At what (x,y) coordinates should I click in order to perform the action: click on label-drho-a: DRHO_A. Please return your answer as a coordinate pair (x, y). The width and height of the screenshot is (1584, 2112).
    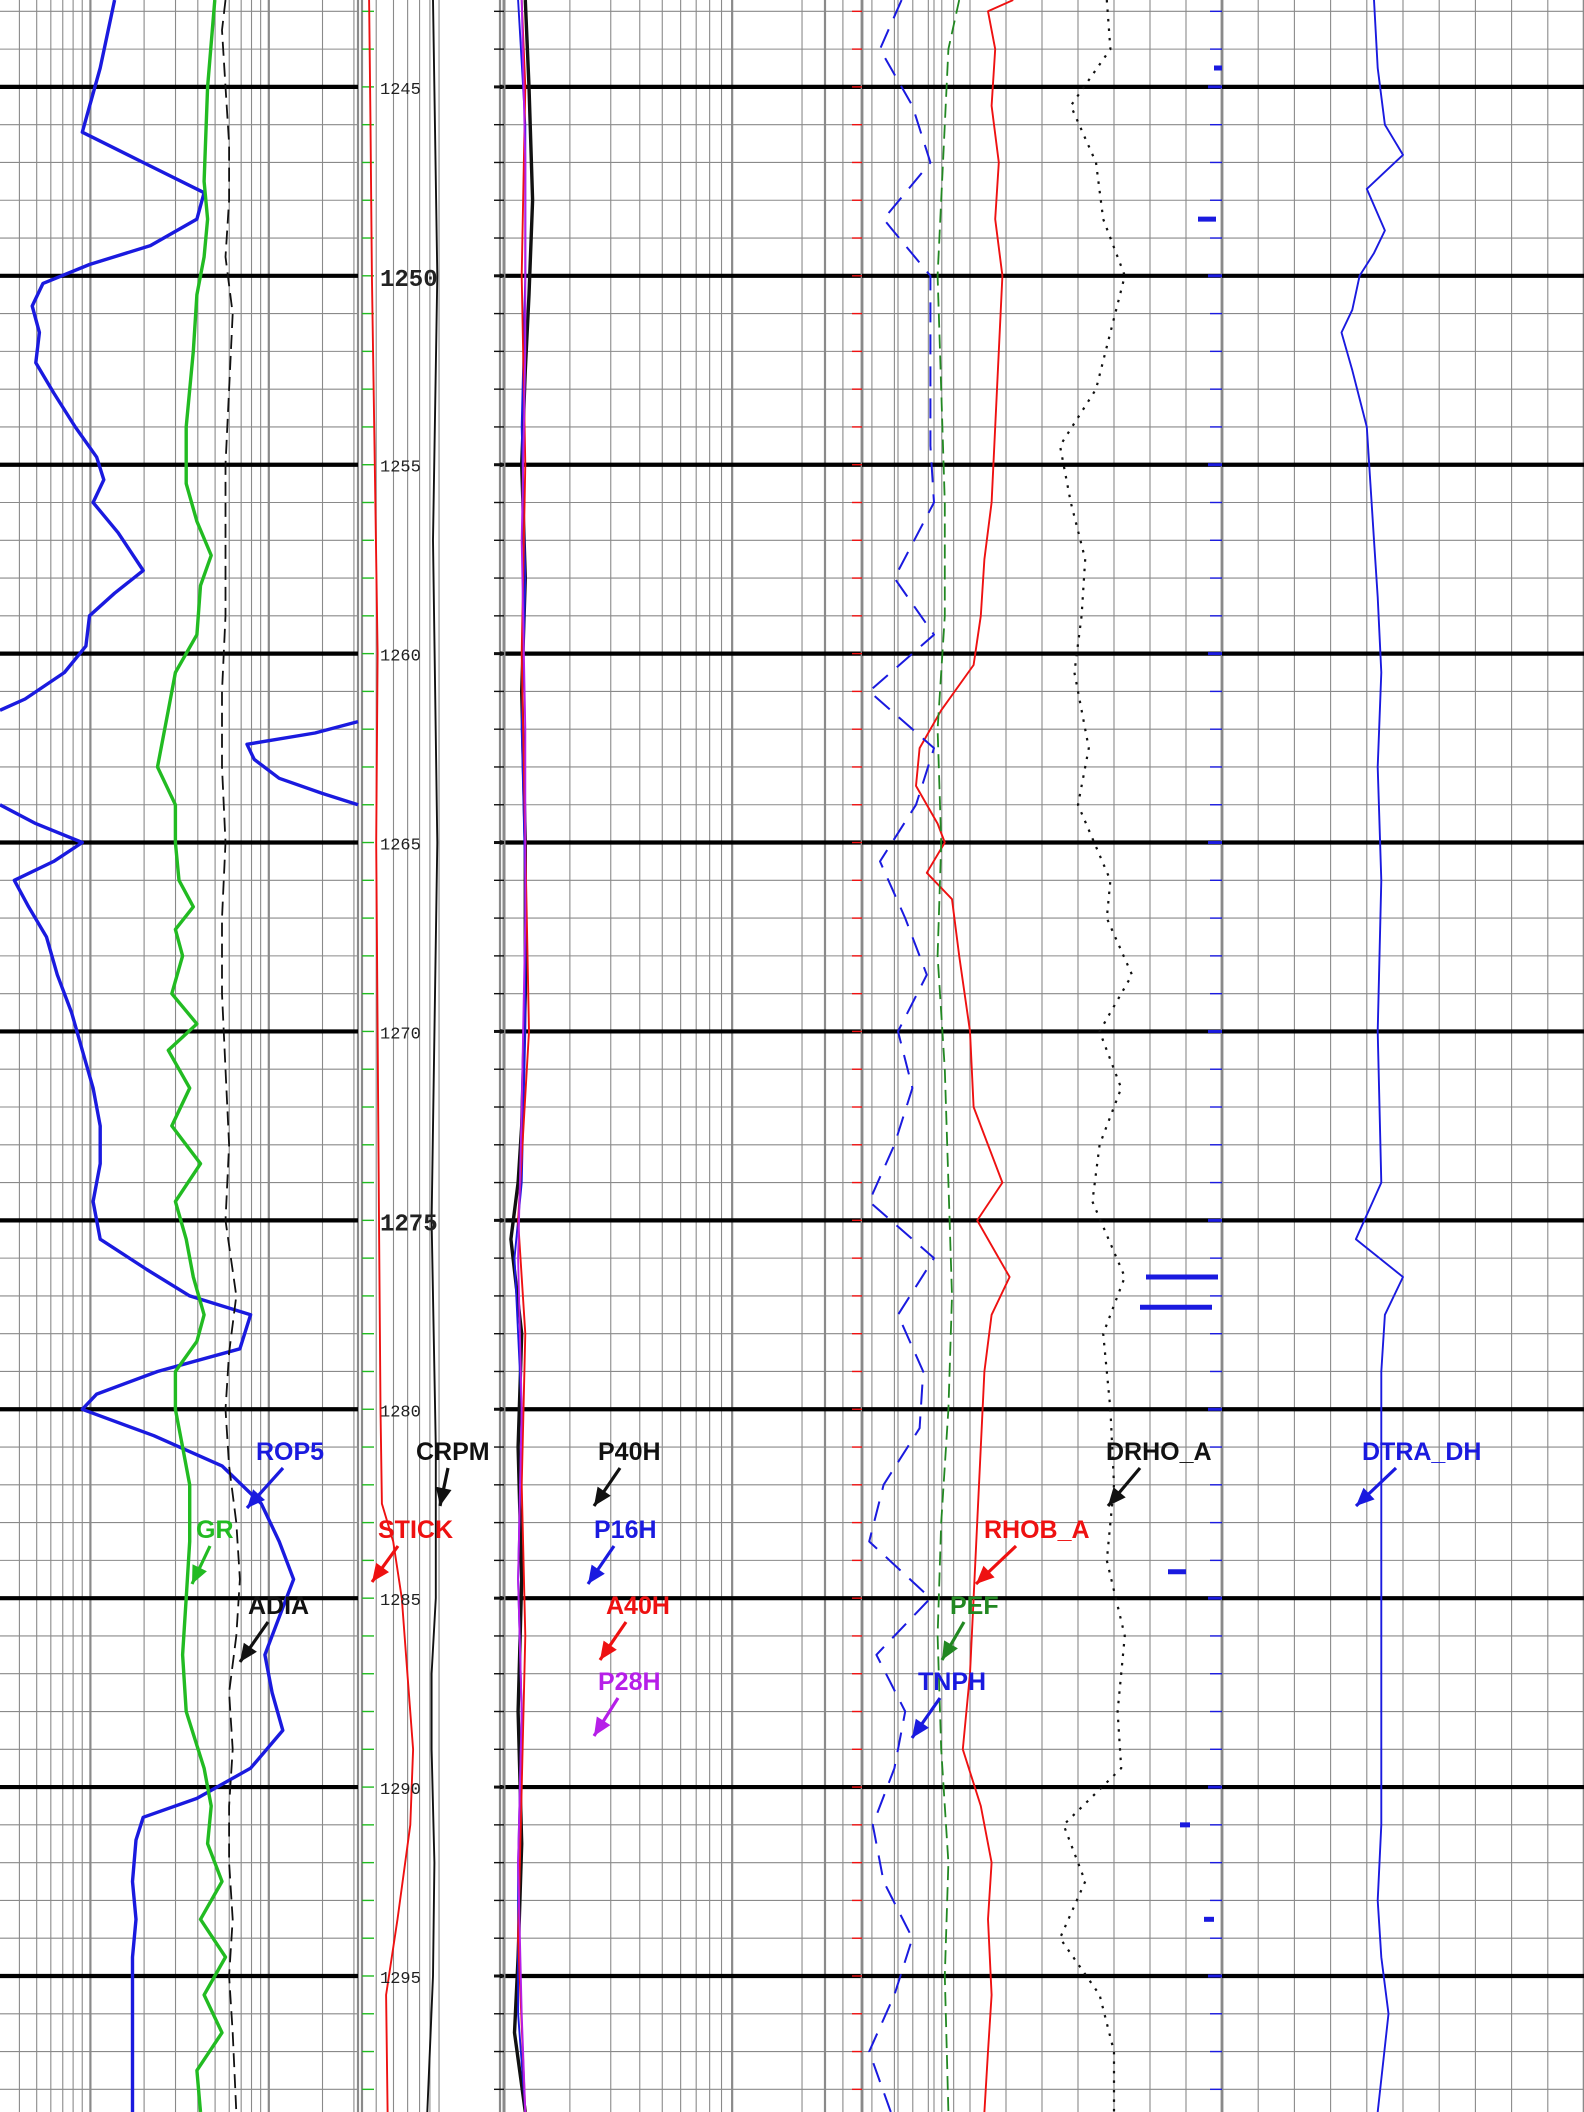
    Looking at the image, I should click on (1159, 1452).